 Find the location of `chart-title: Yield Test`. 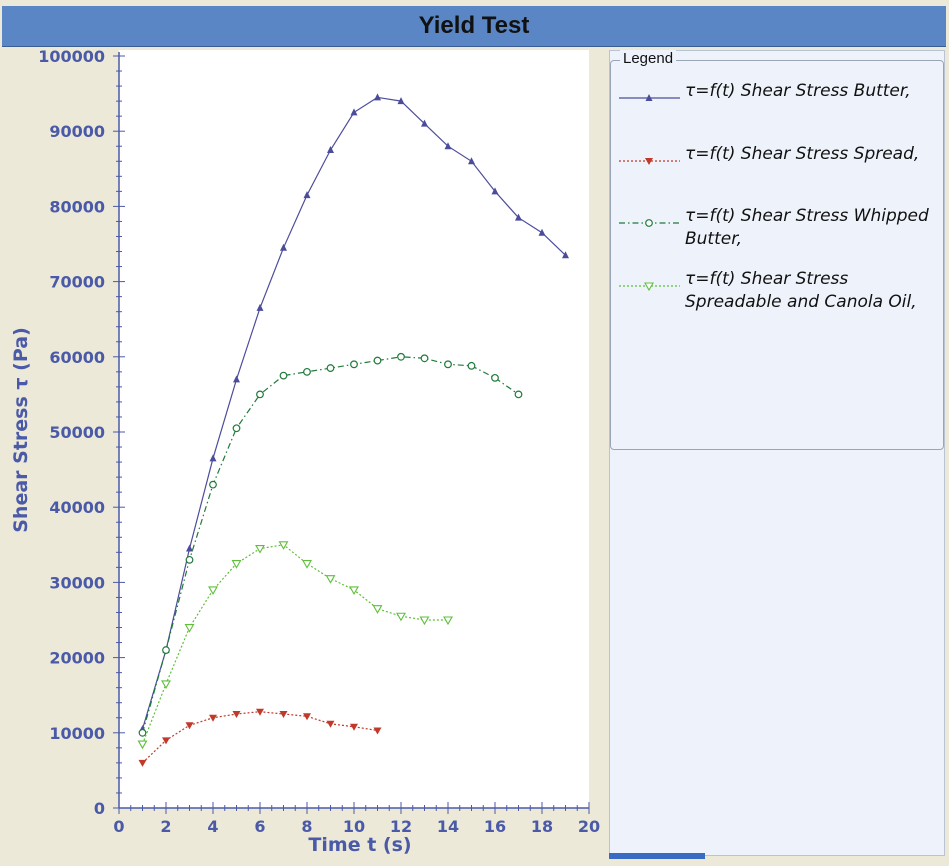

chart-title: Yield Test is located at coordinates (474, 25).